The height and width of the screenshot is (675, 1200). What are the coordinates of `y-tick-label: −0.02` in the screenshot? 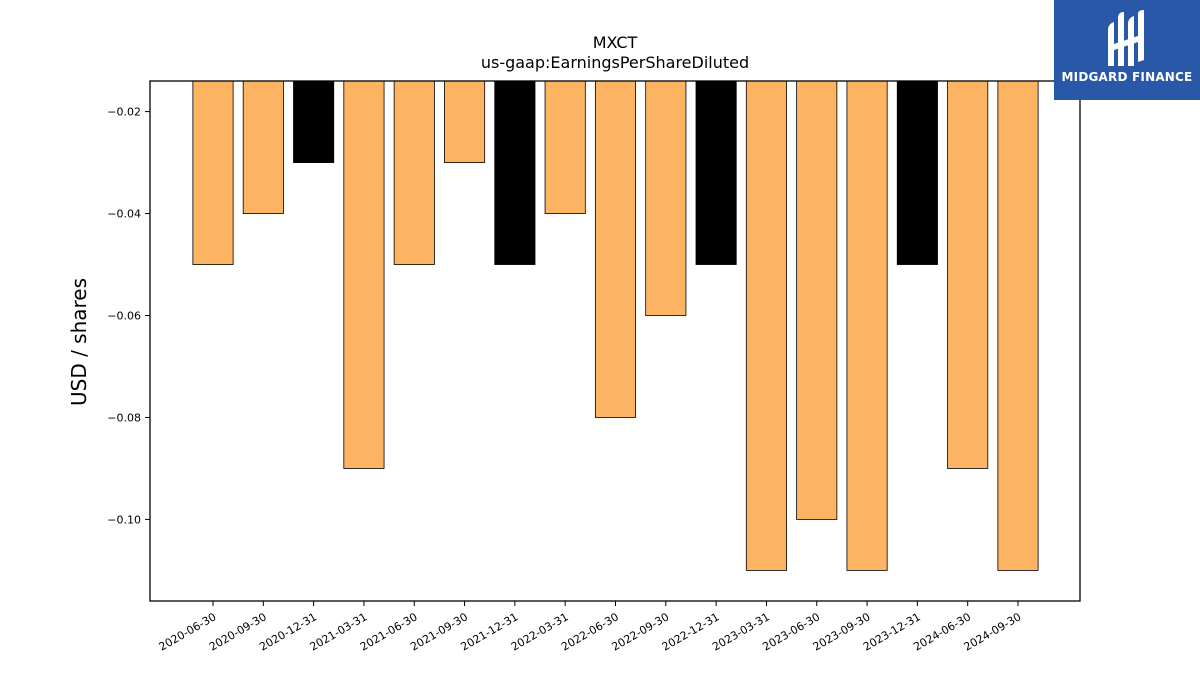 It's located at (124, 112).